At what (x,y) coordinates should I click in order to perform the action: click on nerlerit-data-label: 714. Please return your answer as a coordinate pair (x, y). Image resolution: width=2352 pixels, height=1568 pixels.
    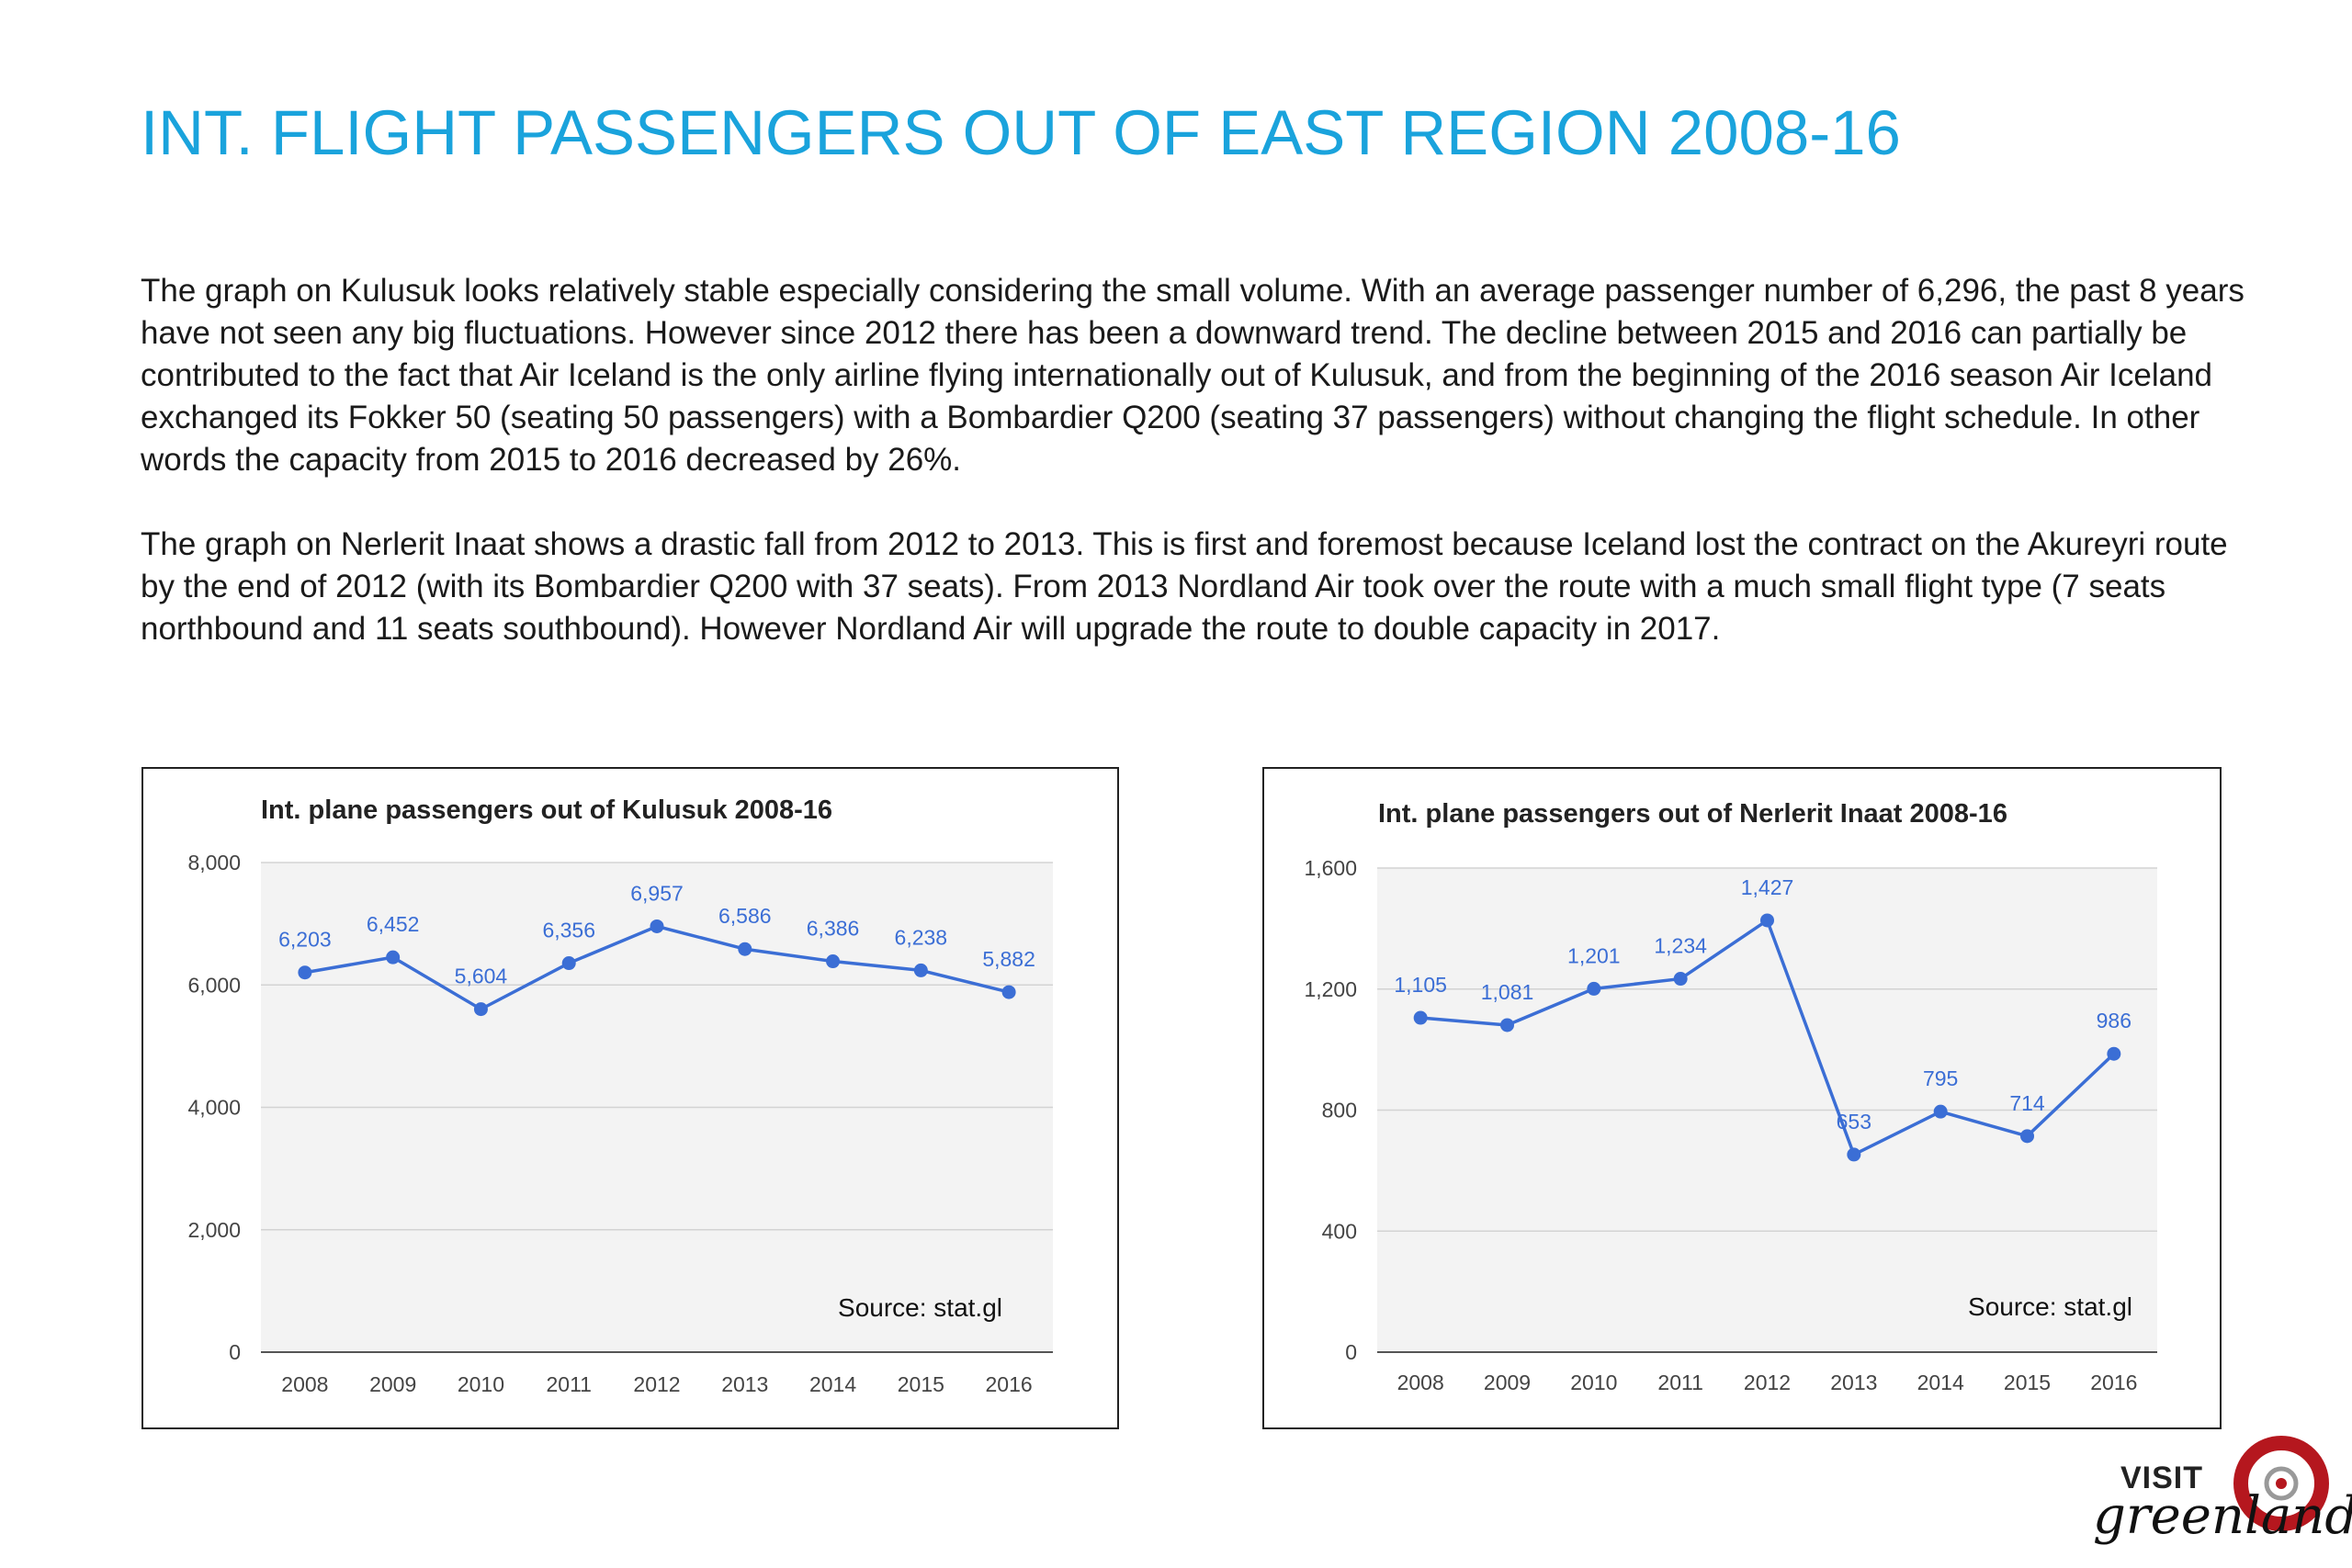
    Looking at the image, I should click on (2027, 1103).